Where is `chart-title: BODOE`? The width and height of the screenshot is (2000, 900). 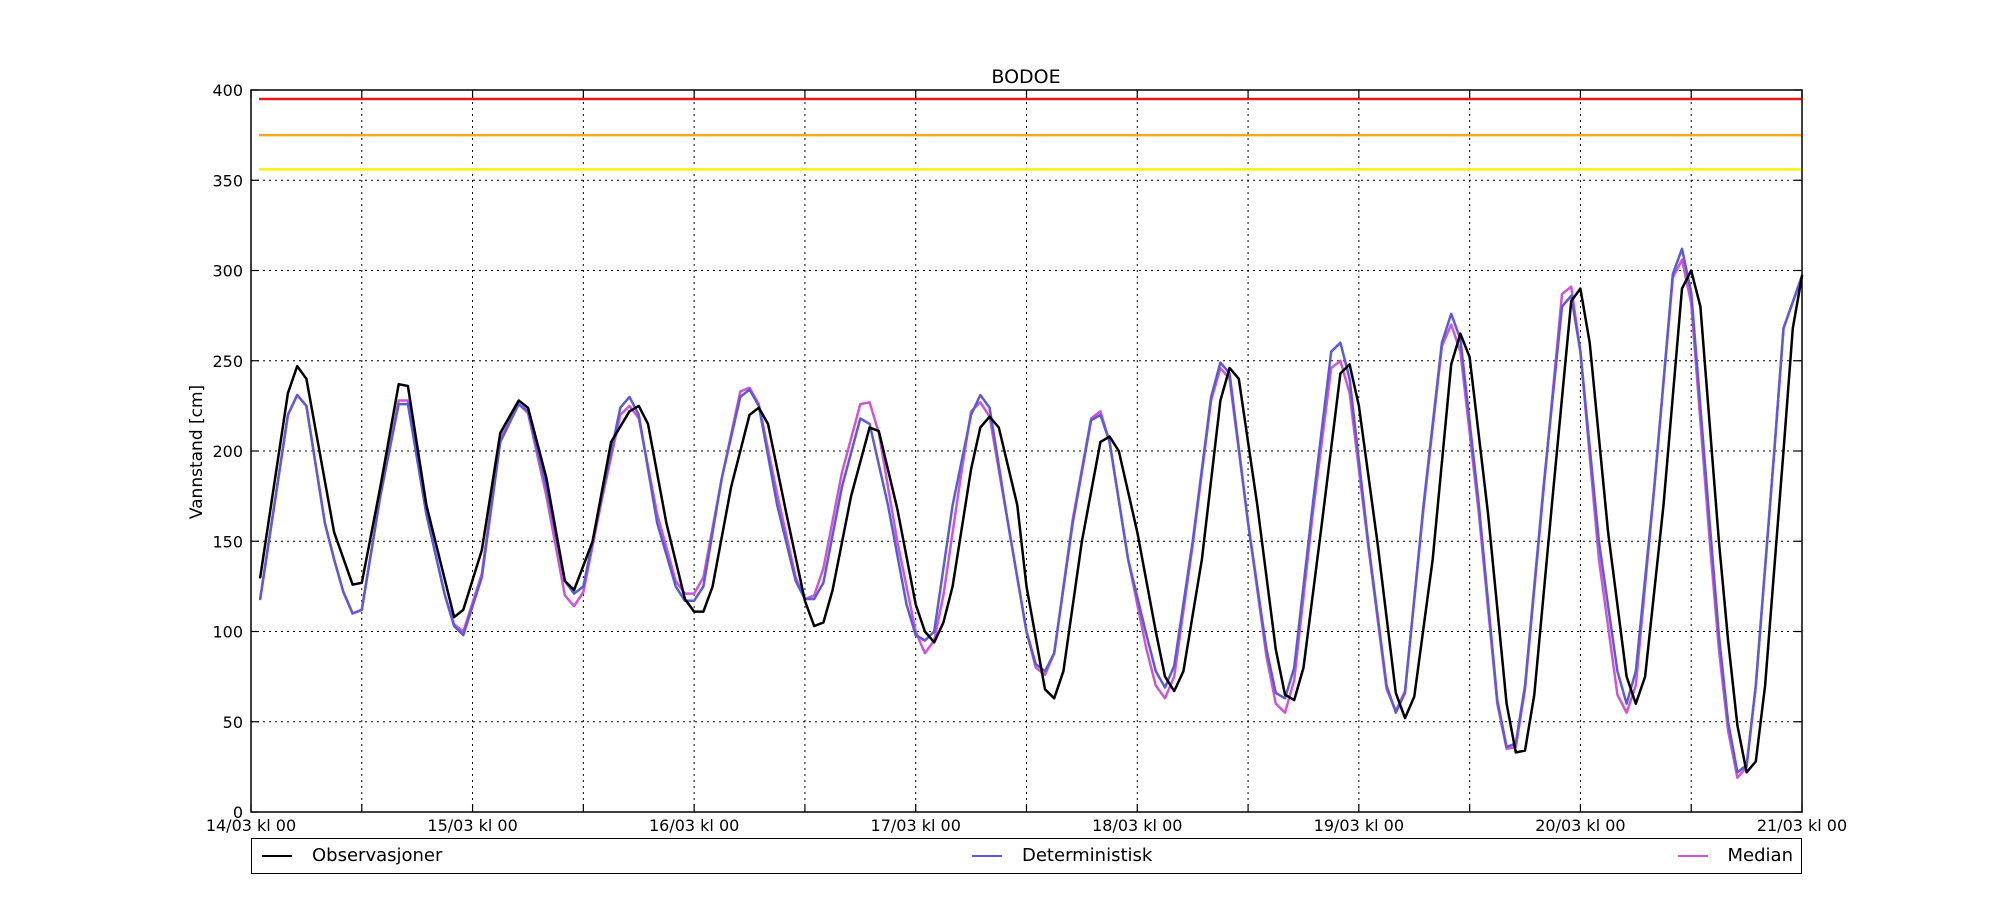 chart-title: BODOE is located at coordinates (1025, 77).